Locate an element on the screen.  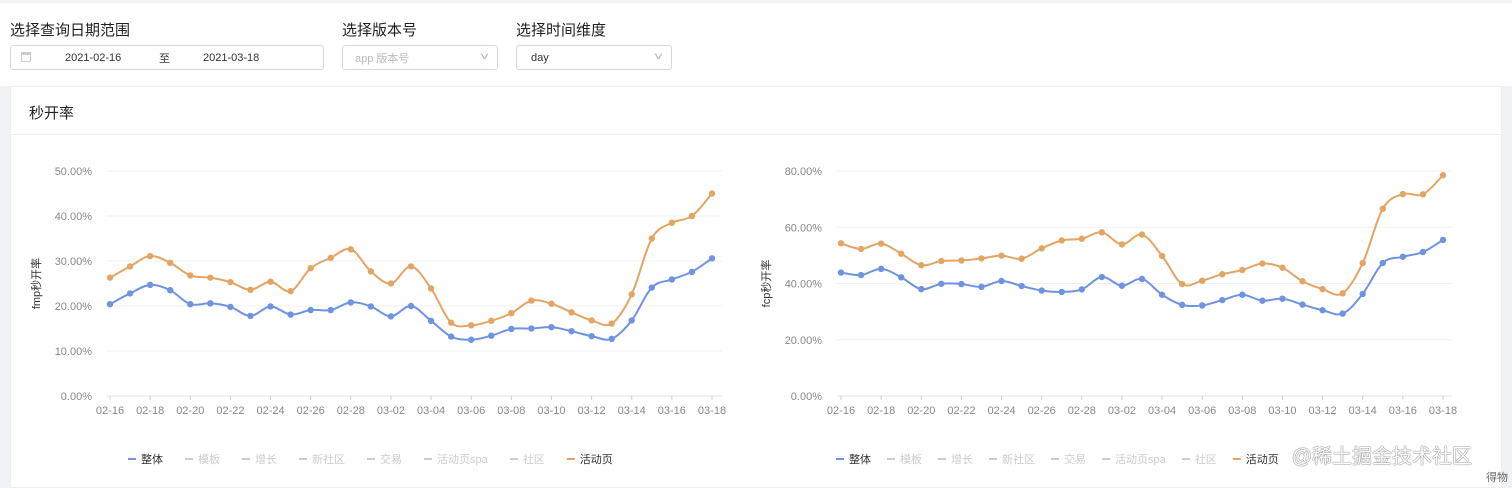
x-tick-label: 03-16 is located at coordinates (1403, 411).